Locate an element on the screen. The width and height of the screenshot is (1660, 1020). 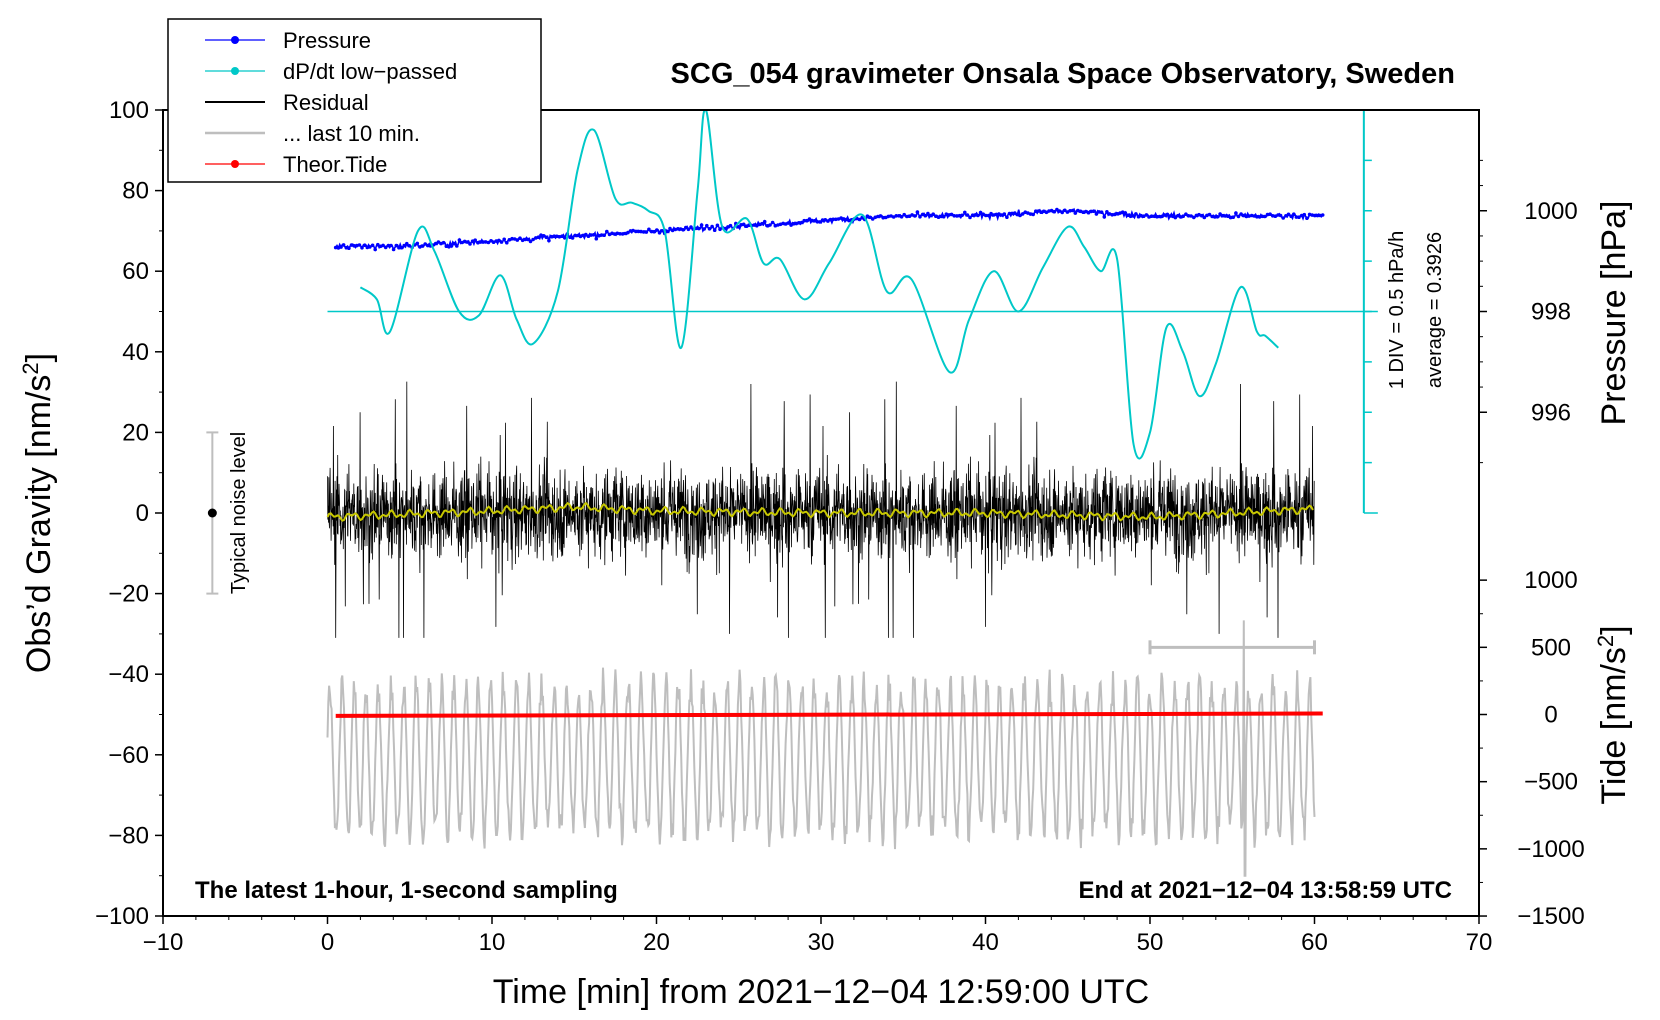
pressure-tick-label: 1000 is located at coordinates (1550, 211).